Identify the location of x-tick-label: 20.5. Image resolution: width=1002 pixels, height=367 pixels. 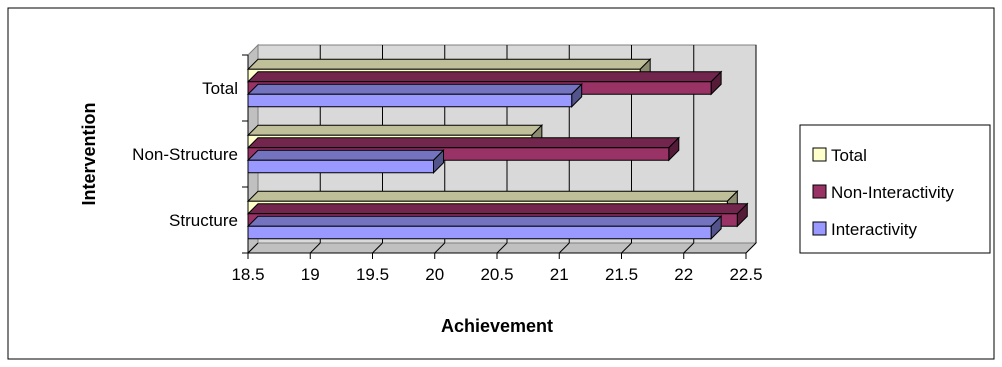
(496, 274).